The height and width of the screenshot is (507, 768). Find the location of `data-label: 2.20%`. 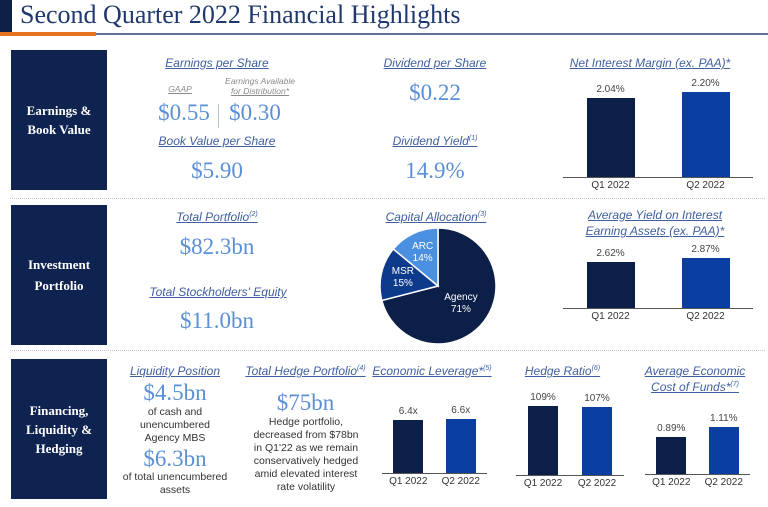

data-label: 2.20% is located at coordinates (705, 83).